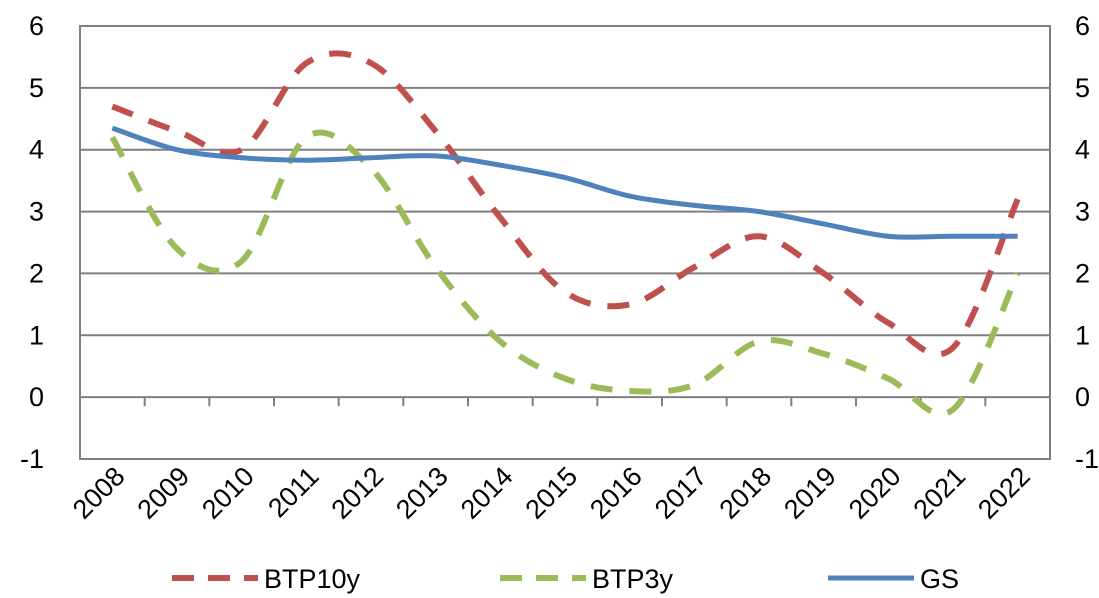 Image resolution: width=1099 pixels, height=598 pixels. Describe the element at coordinates (32, 242) in the screenshot. I see `y-axis-left-labels: -1 0 1 2 3 4 5 6` at that location.